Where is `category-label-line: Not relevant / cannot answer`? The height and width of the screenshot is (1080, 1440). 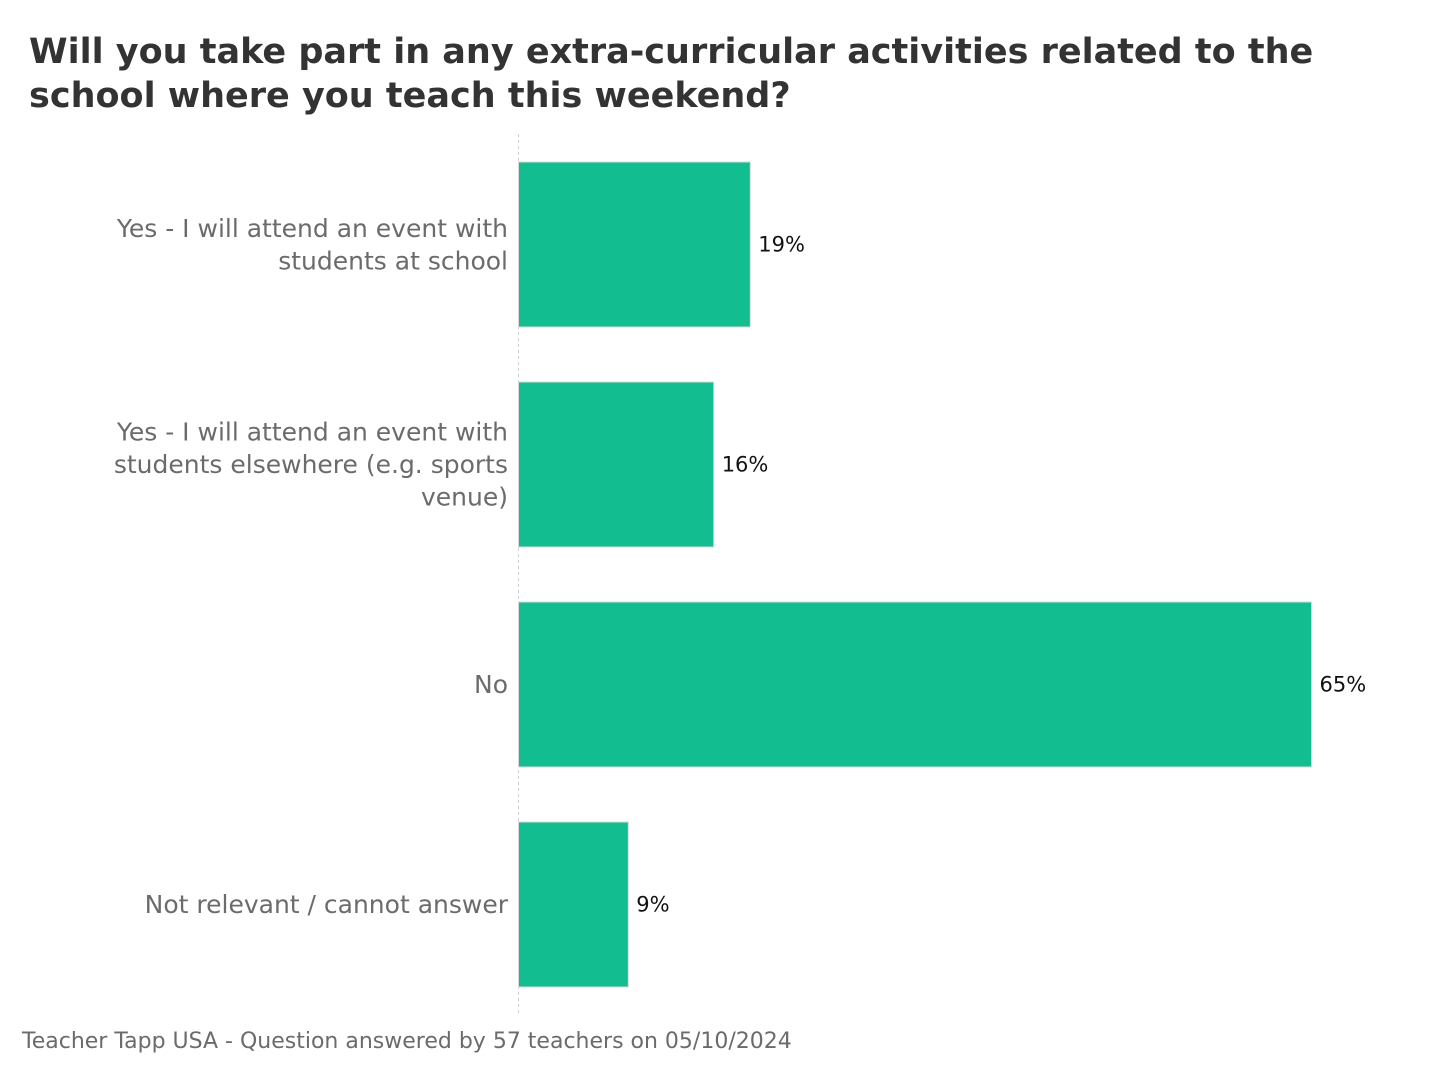
category-label-line: Not relevant / cannot answer is located at coordinates (327, 904).